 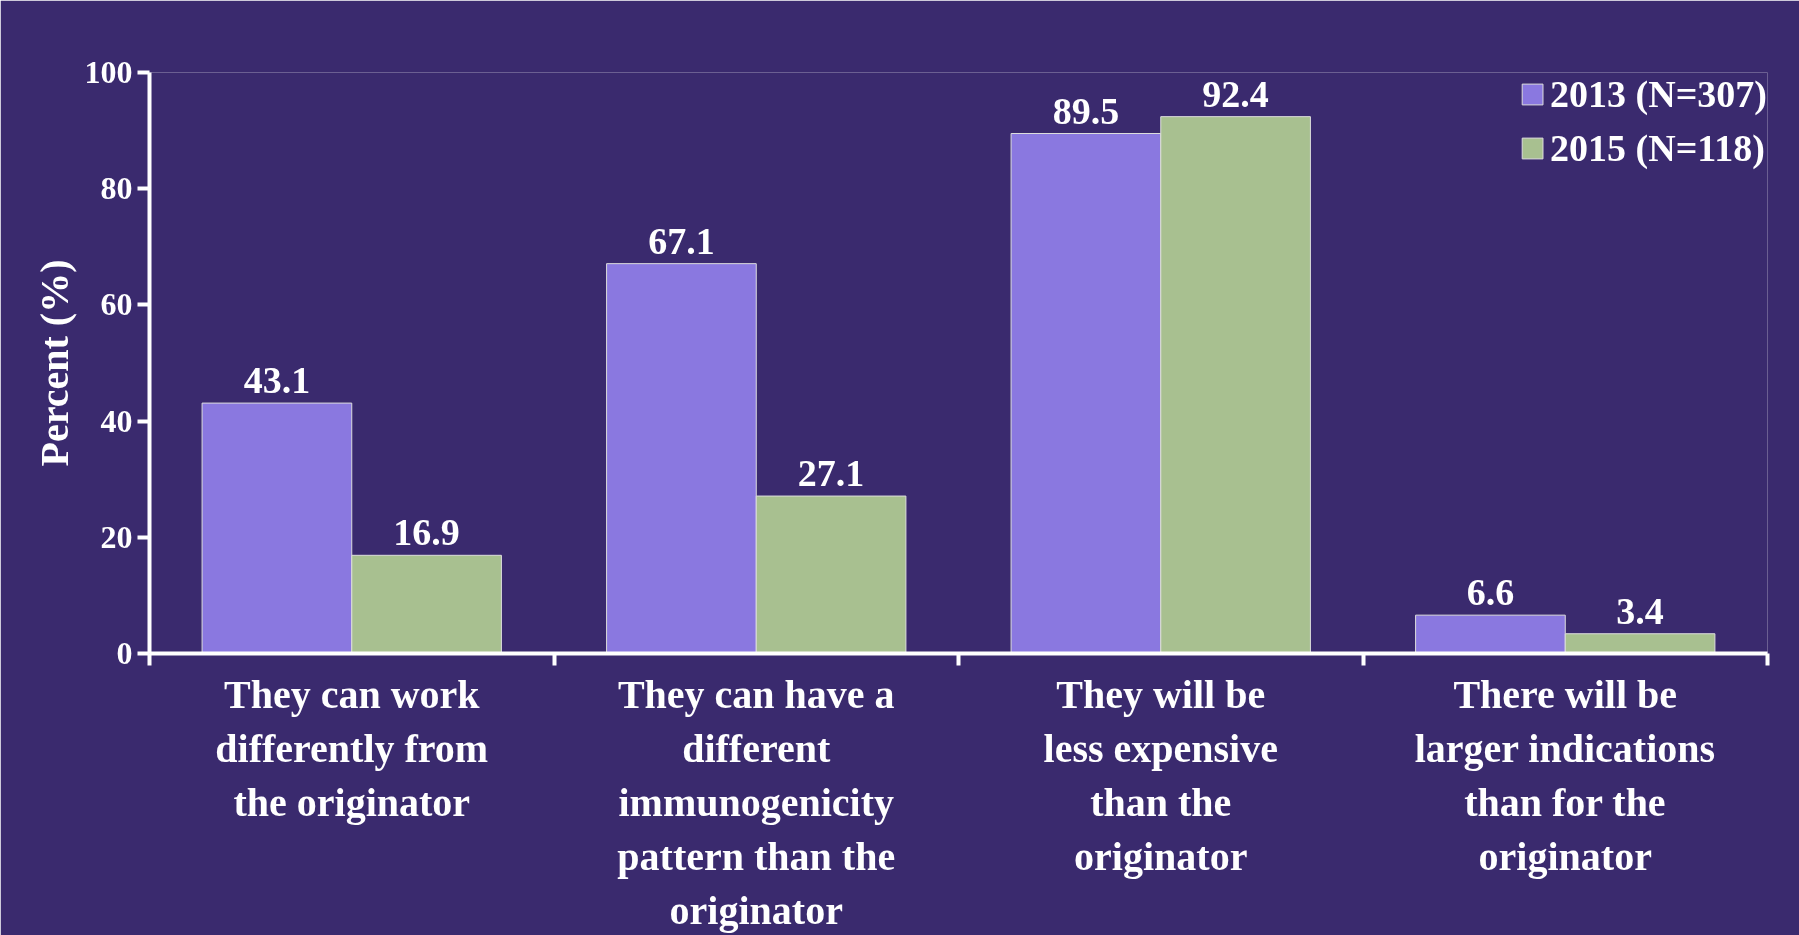 I want to click on x-tick-label: They will be less expensive than the originator, so click(x=1160, y=775).